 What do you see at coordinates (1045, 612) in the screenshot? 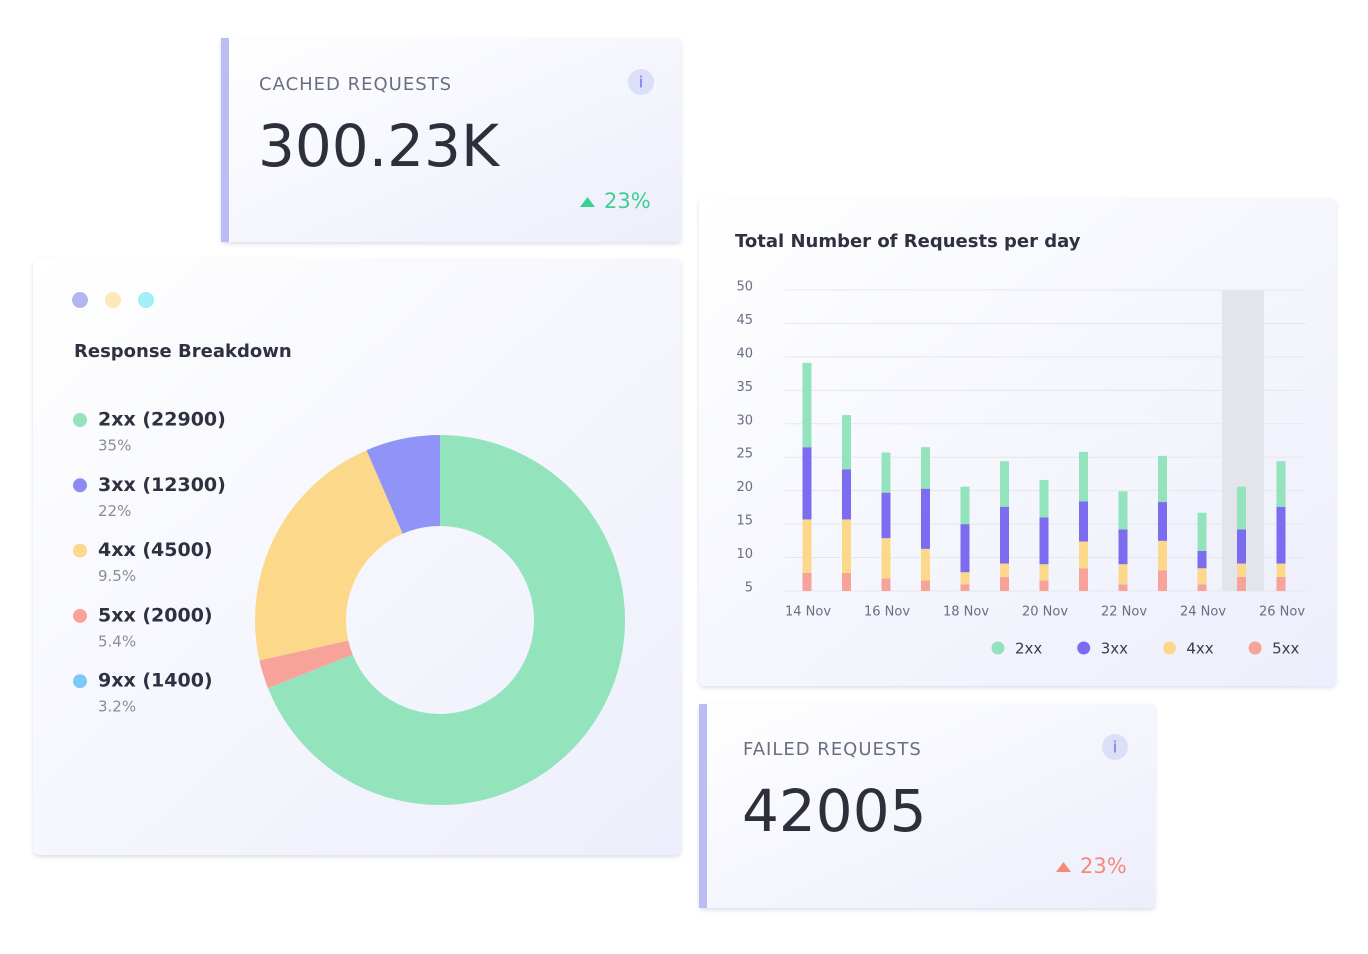
I see `x-tick-label: 20 Nov` at bounding box center [1045, 612].